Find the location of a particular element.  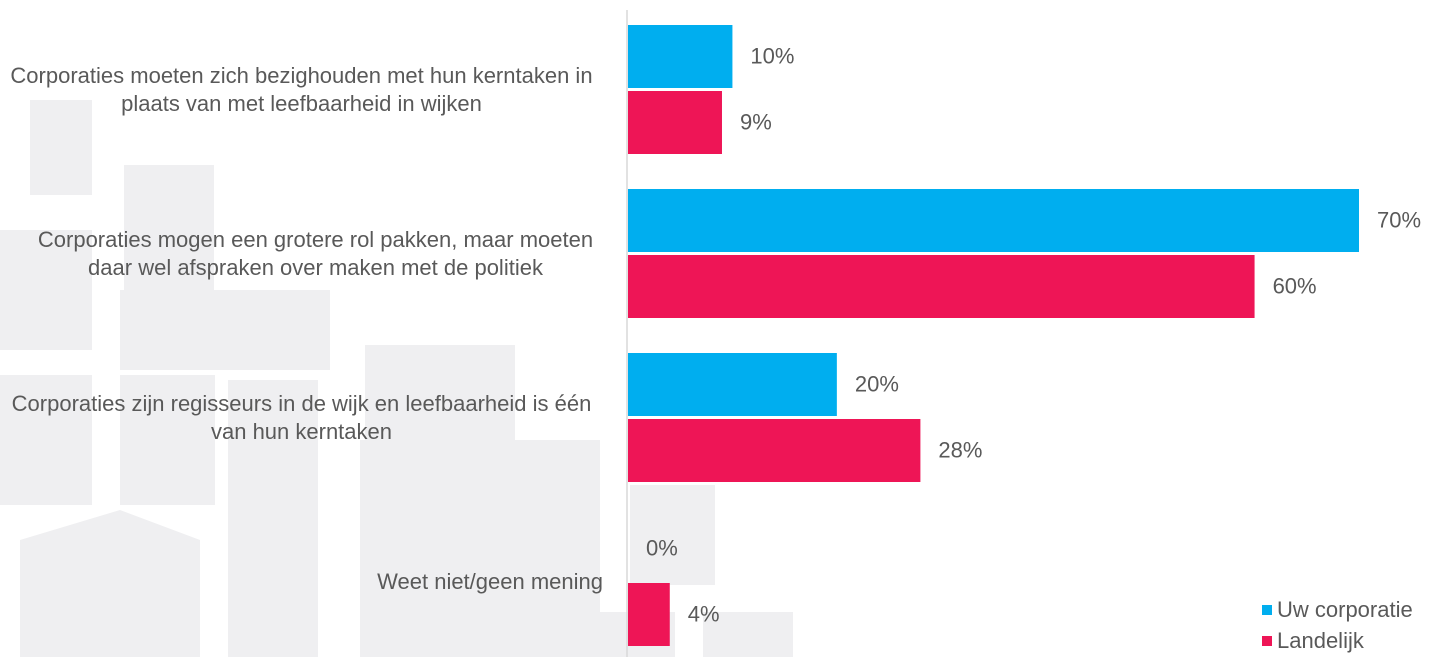

data-label: 20% is located at coordinates (877, 383).